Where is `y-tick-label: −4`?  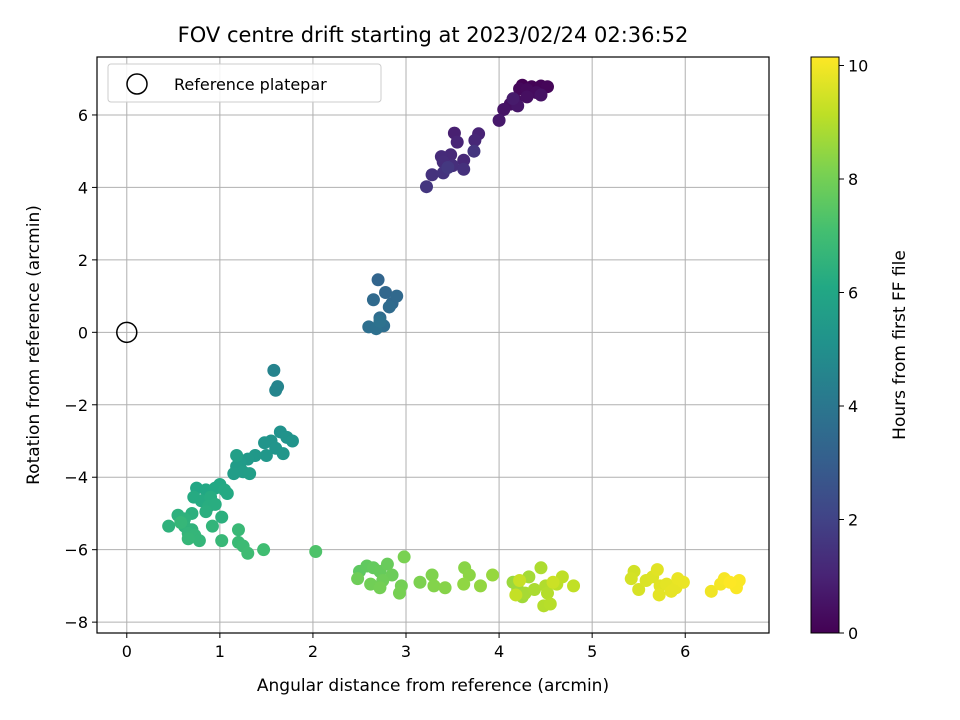
y-tick-label: −4 is located at coordinates (76, 477).